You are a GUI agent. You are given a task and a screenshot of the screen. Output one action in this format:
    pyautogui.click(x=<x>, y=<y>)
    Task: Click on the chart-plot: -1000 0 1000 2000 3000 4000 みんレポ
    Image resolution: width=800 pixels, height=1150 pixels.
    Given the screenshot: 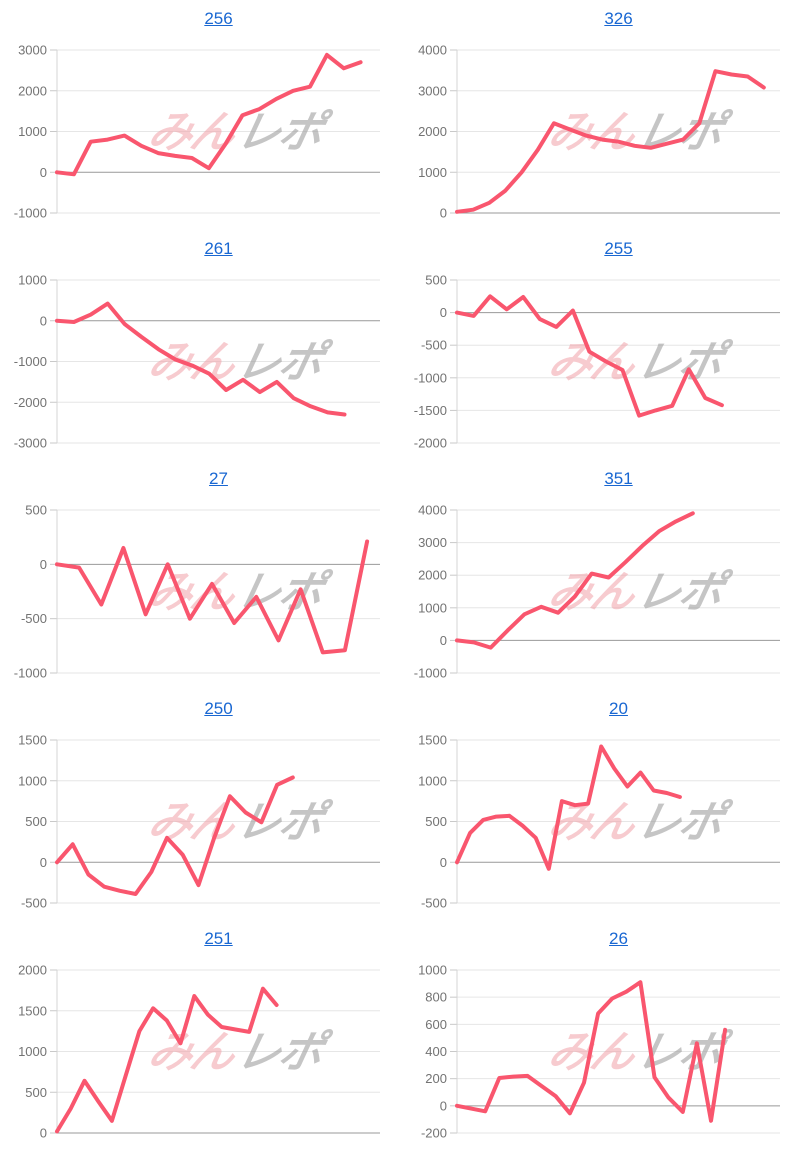 What is the action you would take?
    pyautogui.click(x=597, y=592)
    